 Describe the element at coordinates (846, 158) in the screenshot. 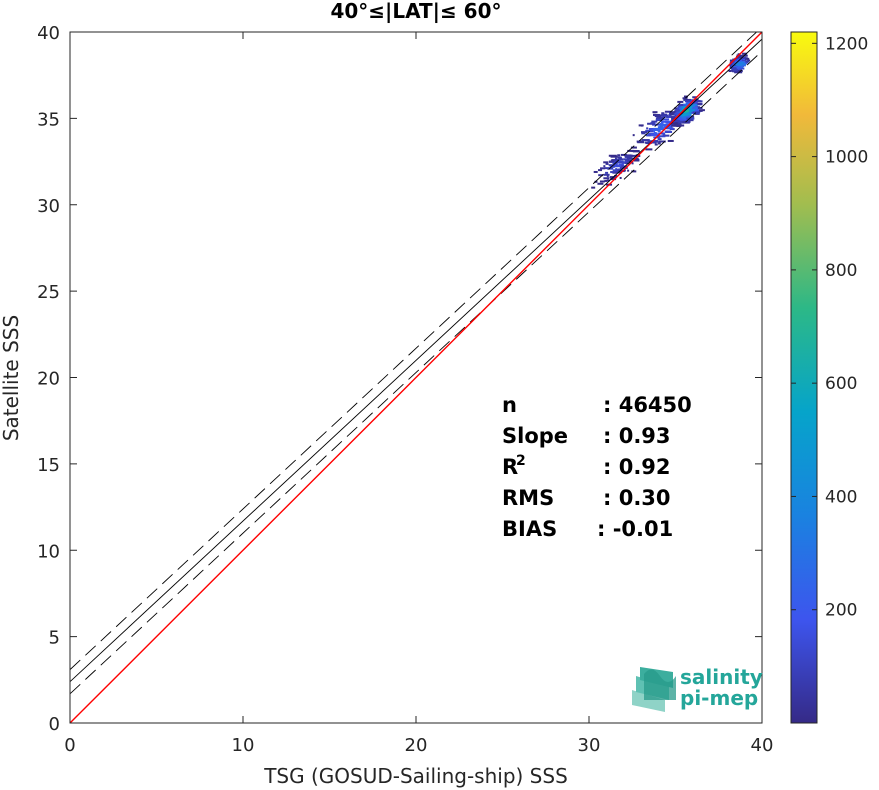

I see `colorbar-tick-label: 1000` at that location.